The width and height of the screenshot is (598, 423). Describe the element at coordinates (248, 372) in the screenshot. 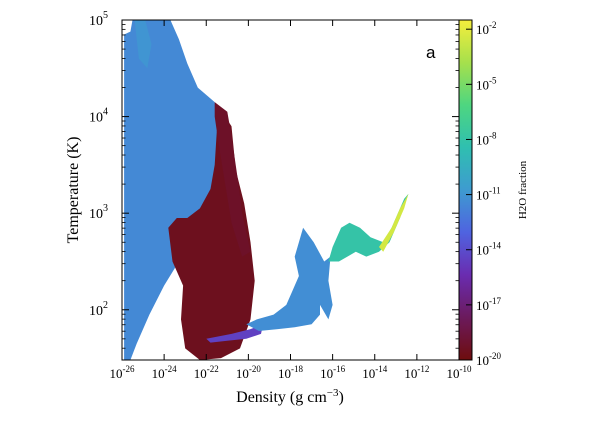

I see `x-tick-label: 10-20` at that location.